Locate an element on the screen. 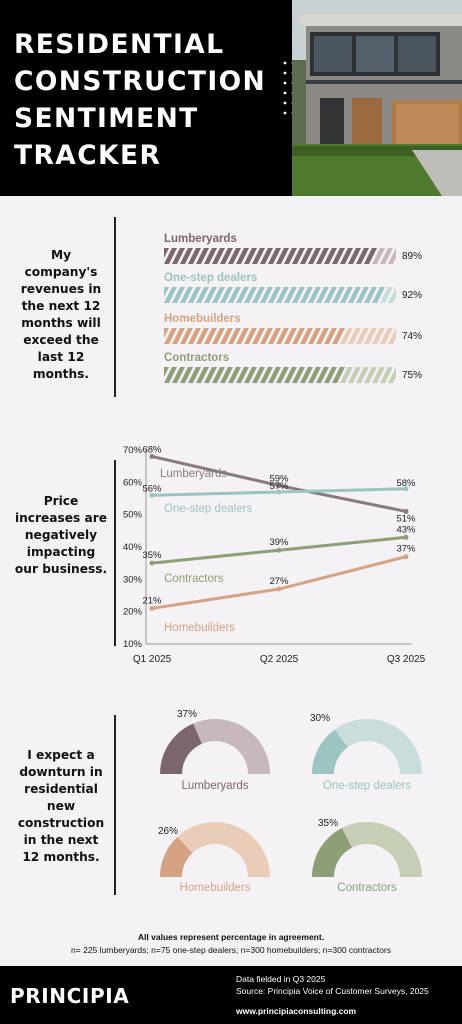  y-tick-label: 50% is located at coordinates (133, 515).